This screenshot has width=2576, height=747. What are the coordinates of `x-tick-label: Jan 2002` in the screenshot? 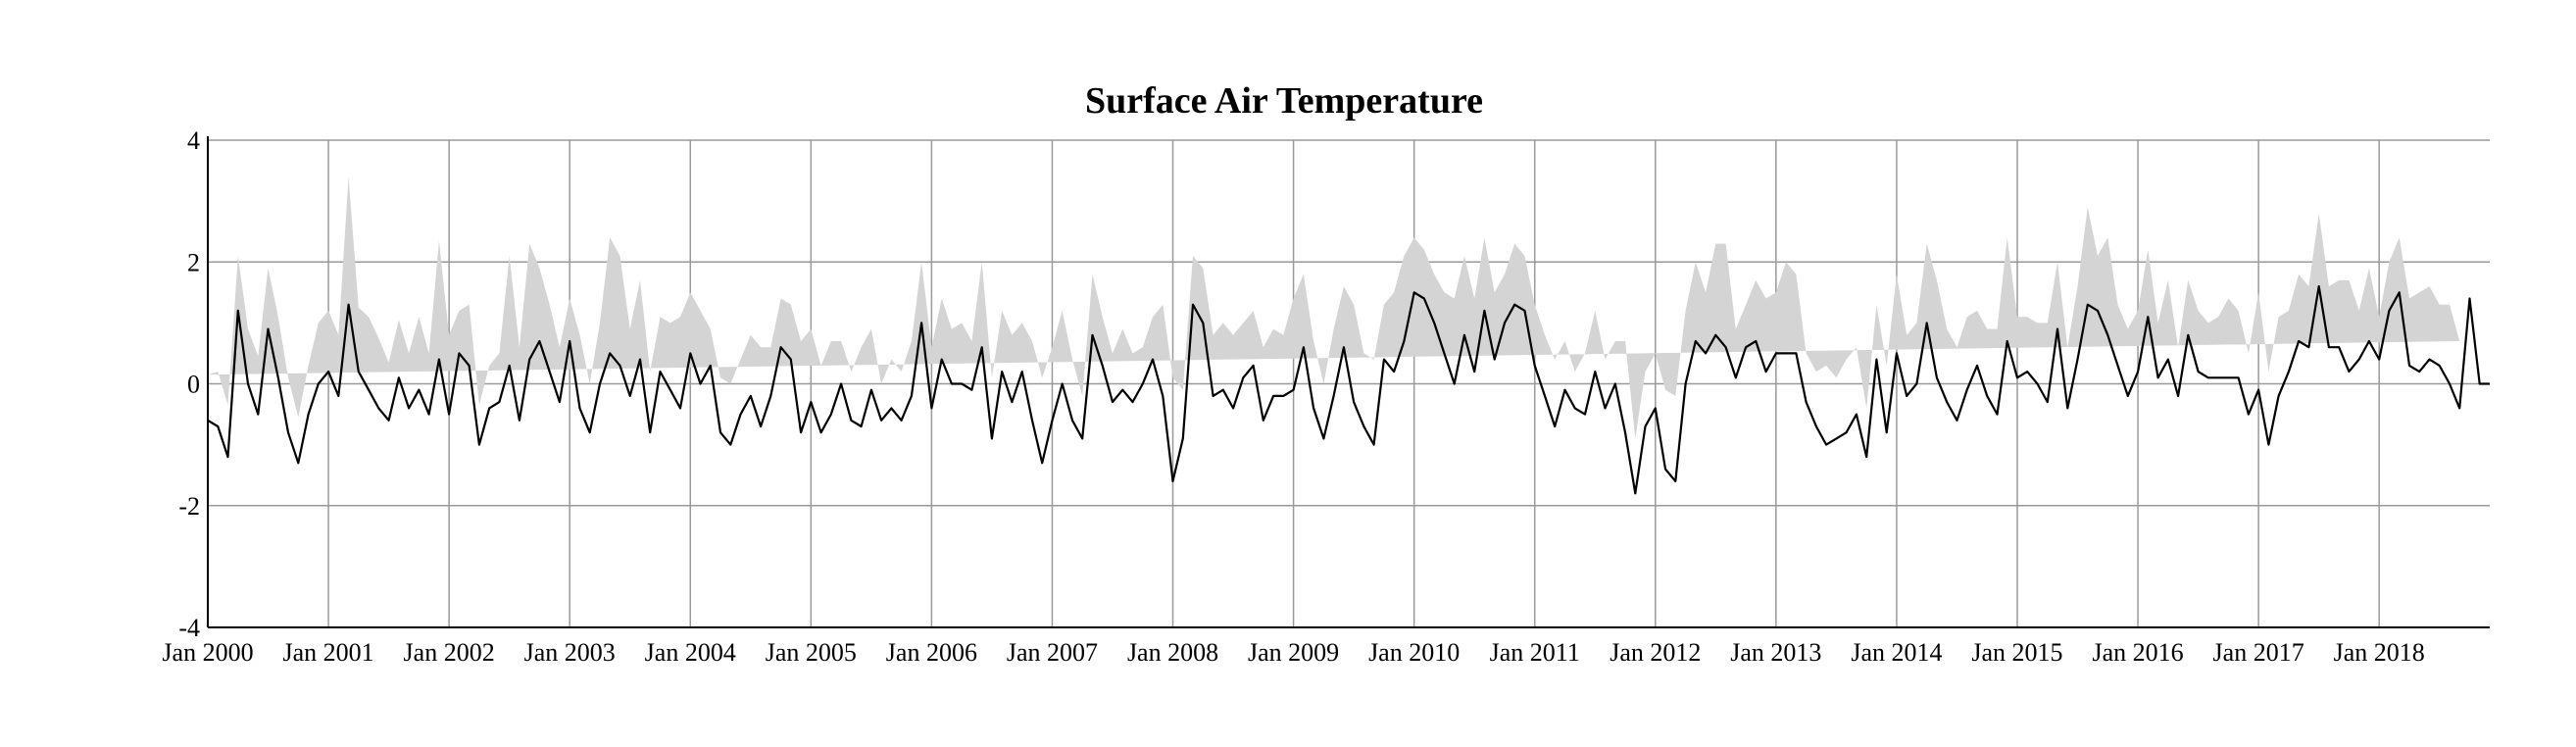 It's located at (449, 653).